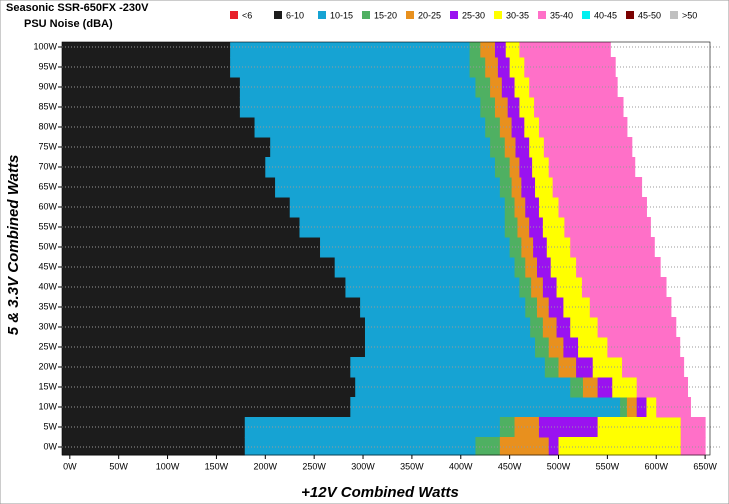  I want to click on x-tick-label: 650W, so click(705, 466).